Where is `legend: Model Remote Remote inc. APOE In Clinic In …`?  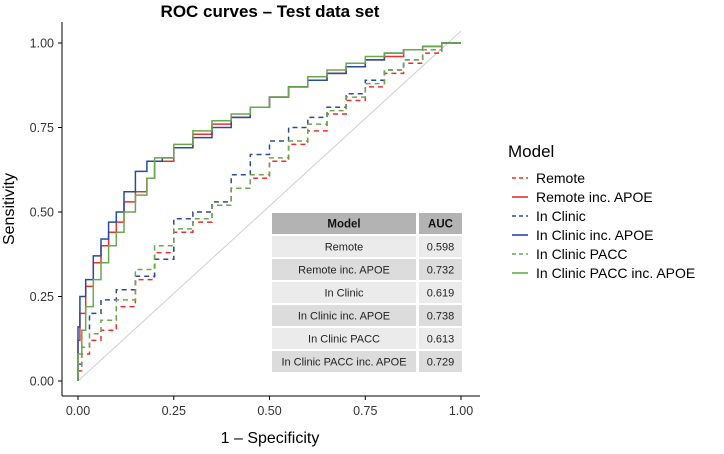 legend: Model Remote Remote inc. APOE In Clinic In … is located at coordinates (601, 211).